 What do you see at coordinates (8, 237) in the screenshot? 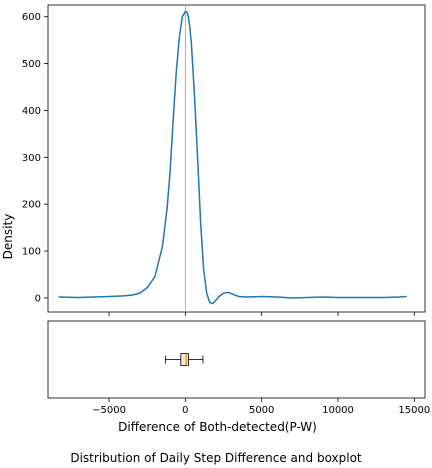
I see `y-axis-label: Density` at bounding box center [8, 237].